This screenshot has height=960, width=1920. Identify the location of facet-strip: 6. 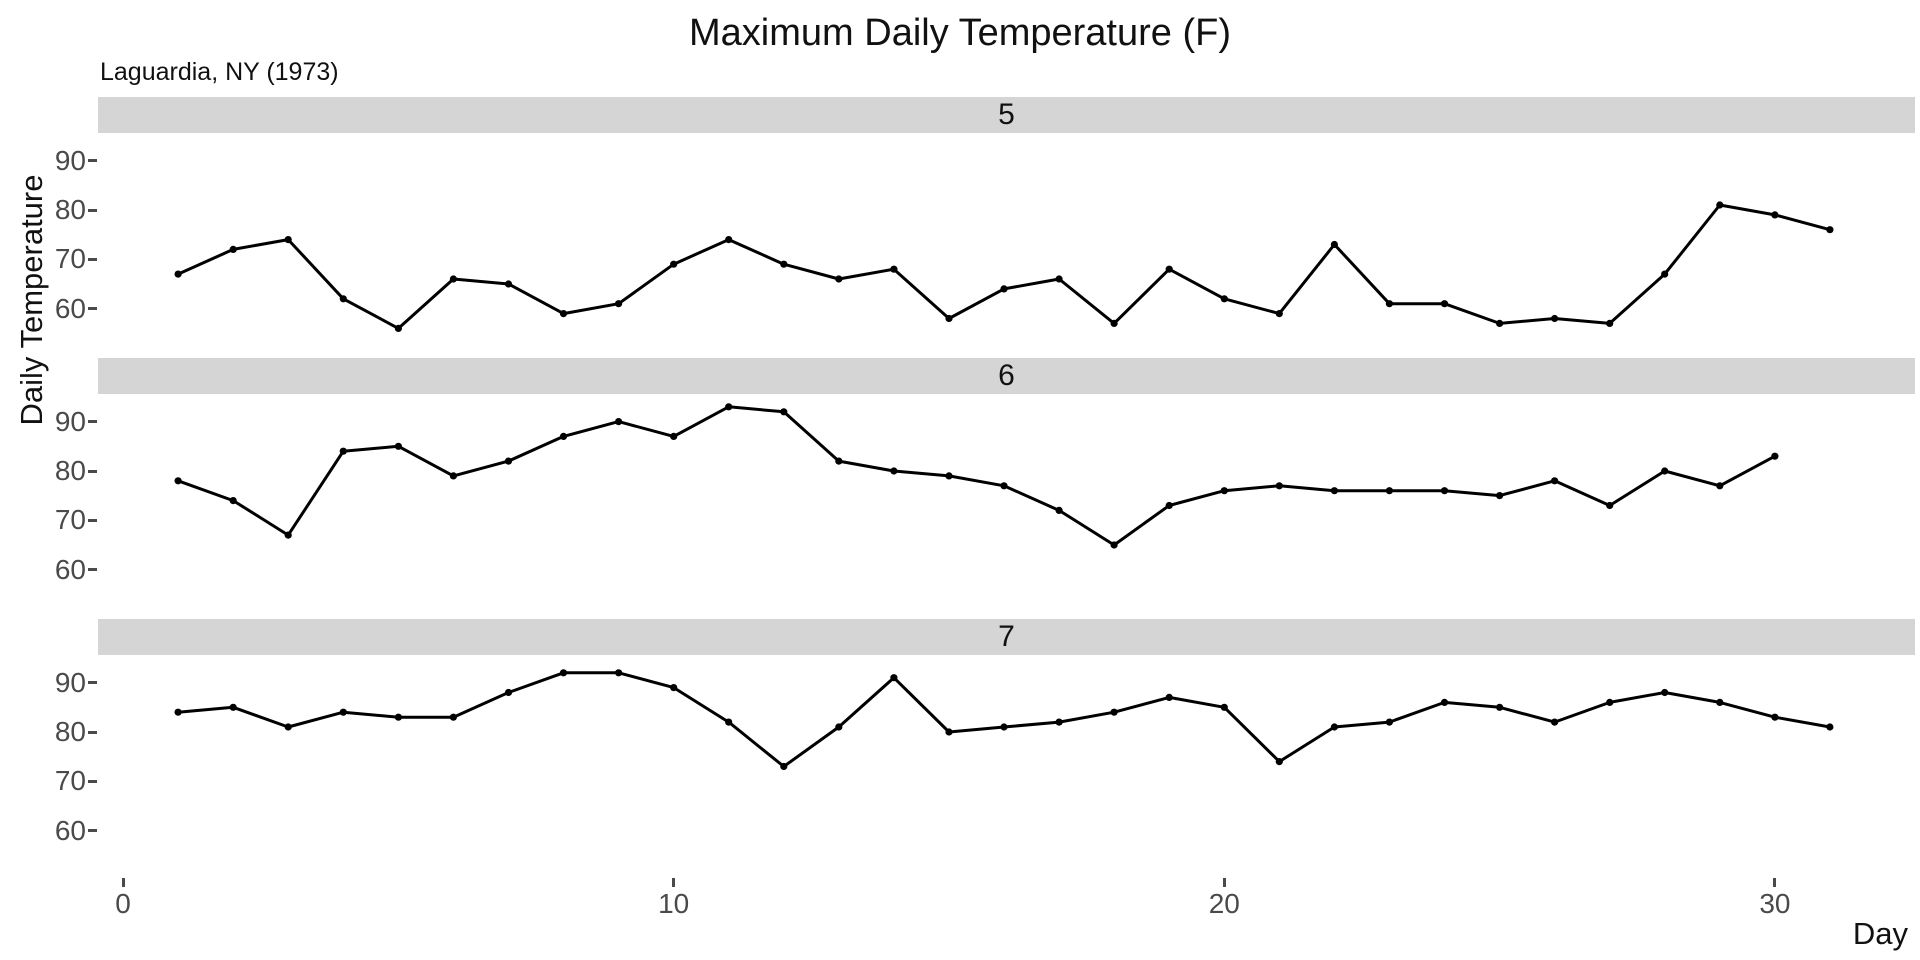
(1006, 376).